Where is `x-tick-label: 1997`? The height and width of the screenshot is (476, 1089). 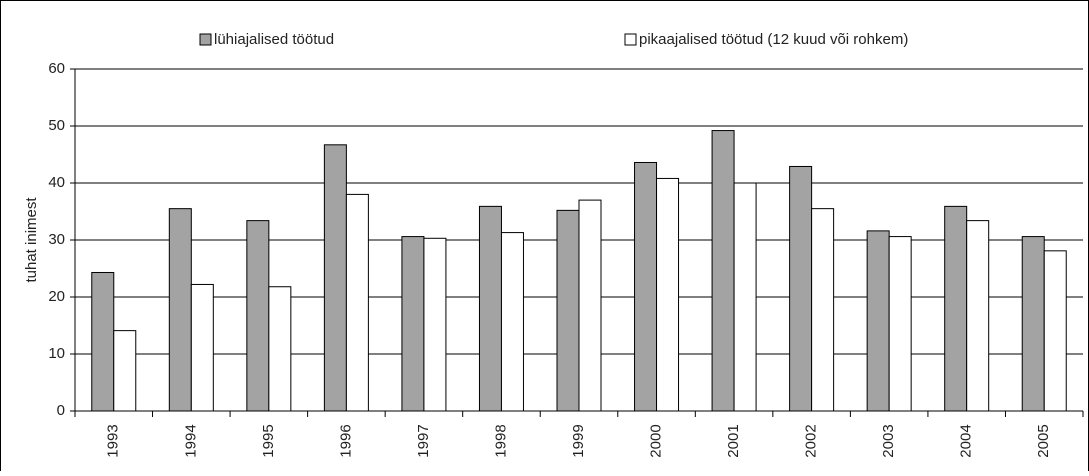 x-tick-label: 1997 is located at coordinates (423, 440).